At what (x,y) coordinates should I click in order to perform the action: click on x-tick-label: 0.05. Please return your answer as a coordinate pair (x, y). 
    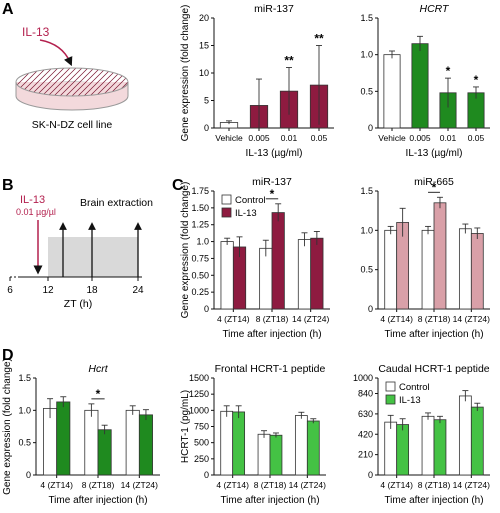
    Looking at the image, I should click on (476, 138).